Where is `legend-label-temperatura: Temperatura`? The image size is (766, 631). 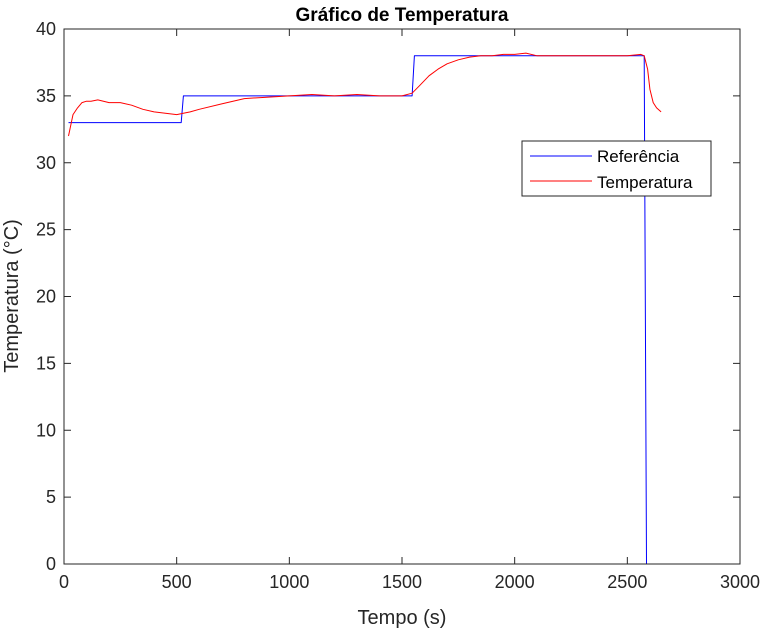
legend-label-temperatura: Temperatura is located at coordinates (645, 182).